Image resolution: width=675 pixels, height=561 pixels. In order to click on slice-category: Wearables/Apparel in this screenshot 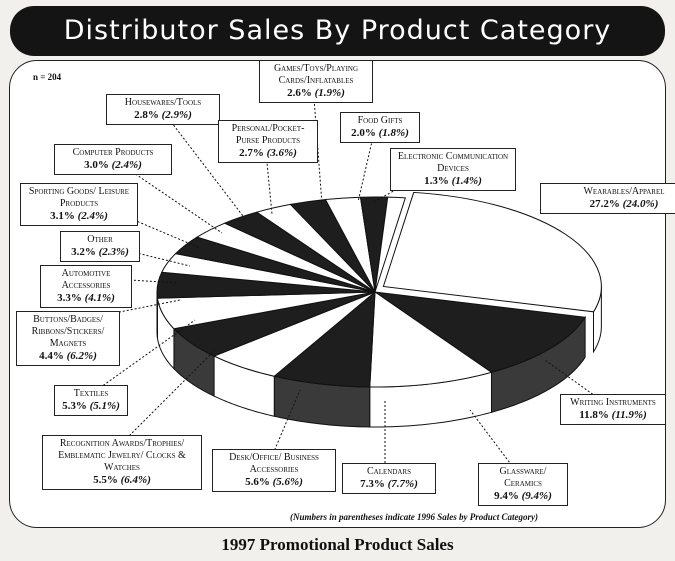, I will do `click(624, 191)`.